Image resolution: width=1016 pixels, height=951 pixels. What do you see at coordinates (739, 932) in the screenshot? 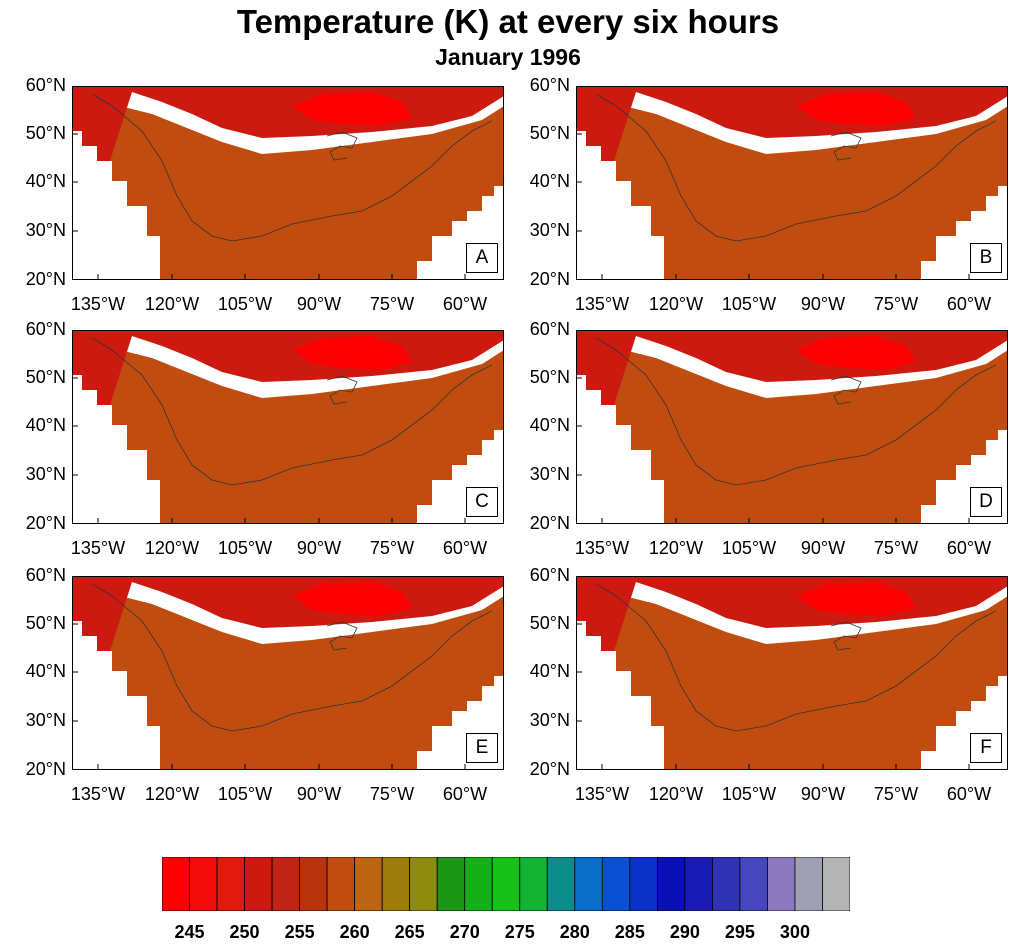
I see `colorbar-label: 295` at bounding box center [739, 932].